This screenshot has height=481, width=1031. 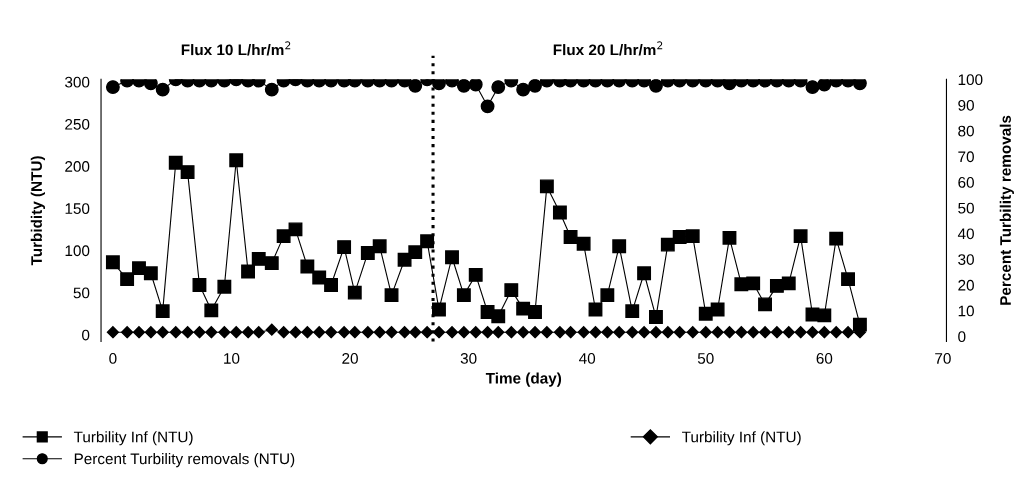 What do you see at coordinates (37, 211) in the screenshot?
I see `y-axis-title: Turbidity (NTU)` at bounding box center [37, 211].